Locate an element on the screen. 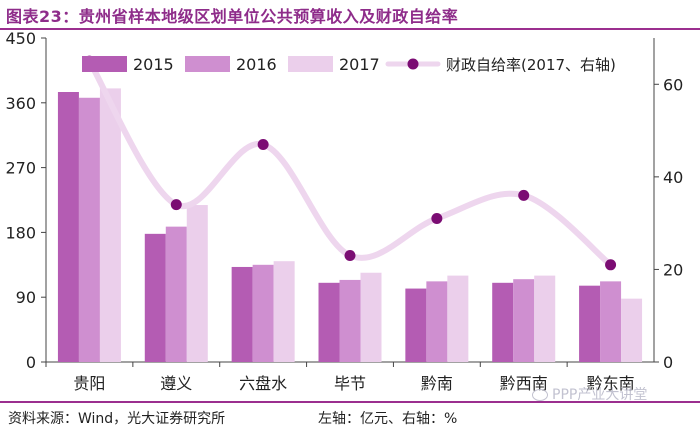 This screenshot has height=431, width=700. x-tick-label: 贵阳 is located at coordinates (89, 383).